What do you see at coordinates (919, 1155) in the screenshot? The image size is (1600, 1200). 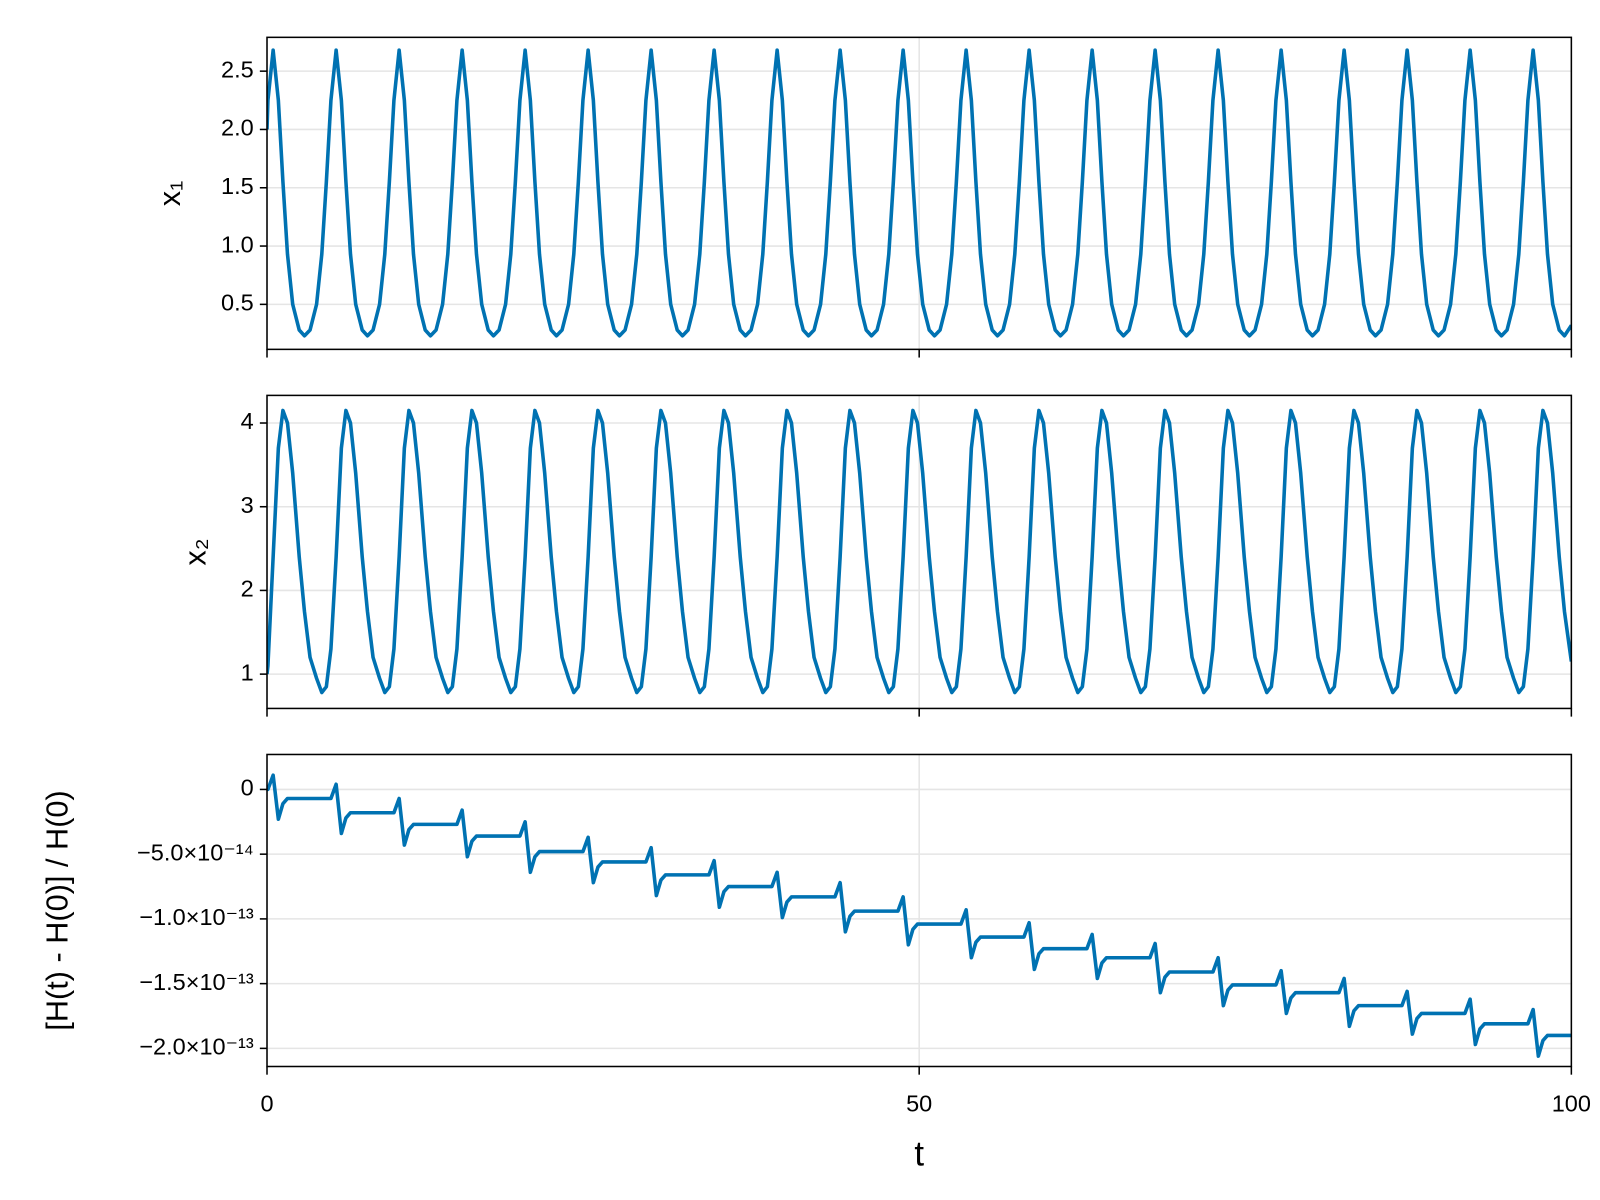 I see `x-axis-label: t` at bounding box center [919, 1155].